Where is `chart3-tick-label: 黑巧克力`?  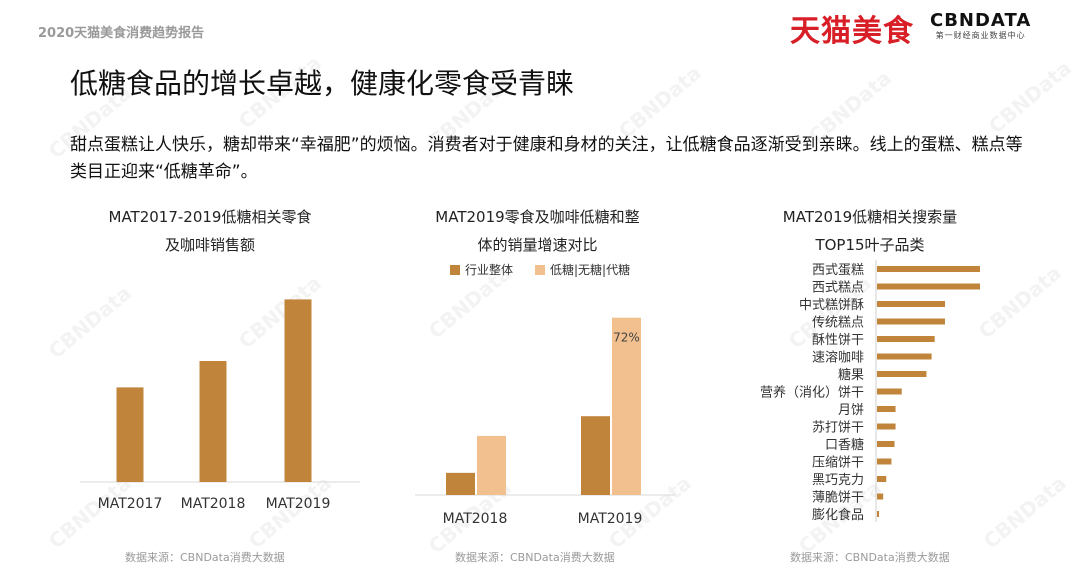
chart3-tick-label: 黑巧克力 is located at coordinates (838, 480).